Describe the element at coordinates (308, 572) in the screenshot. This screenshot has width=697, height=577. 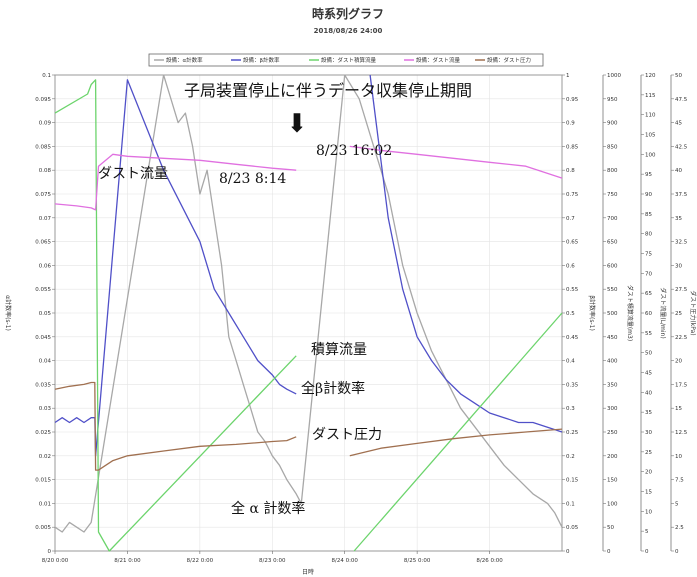
I see `x-axis-label: 日時` at that location.